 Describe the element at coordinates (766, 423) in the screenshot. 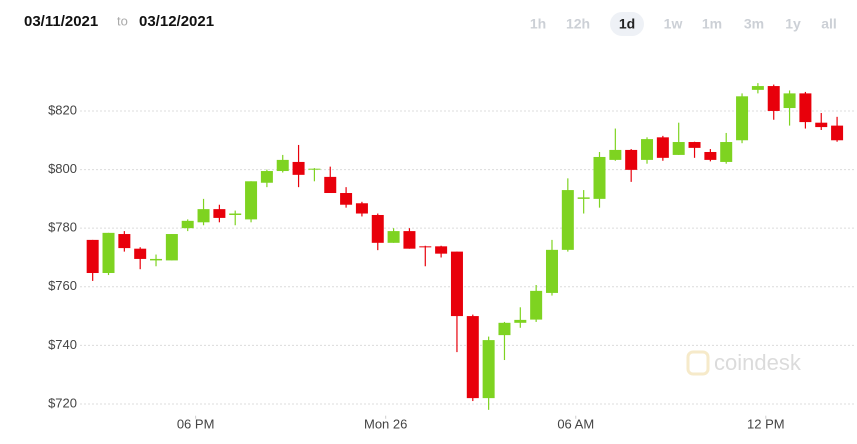

I see `x-tick-label: 12 PM` at that location.